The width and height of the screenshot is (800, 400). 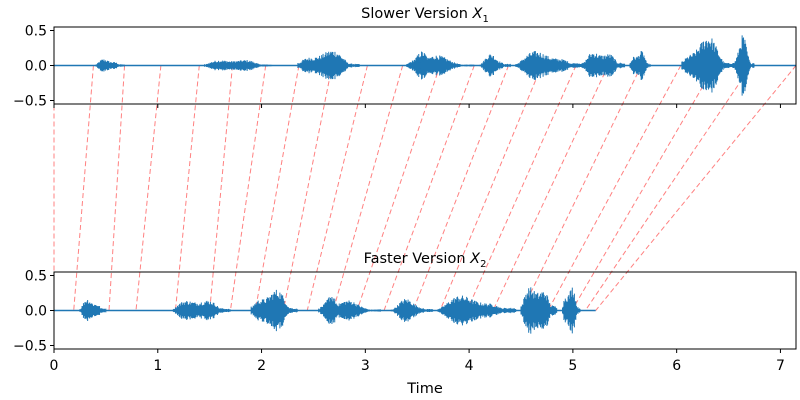 What do you see at coordinates (54, 366) in the screenshot?
I see `x-tick-label: 0` at bounding box center [54, 366].